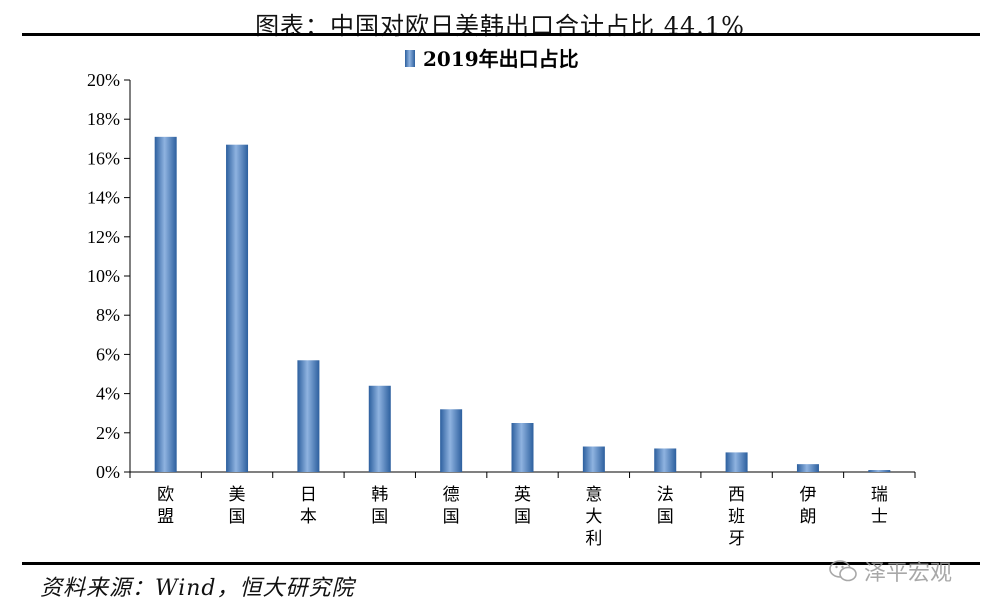  Describe the element at coordinates (108, 394) in the screenshot. I see `y-tick-label: 4%` at that location.